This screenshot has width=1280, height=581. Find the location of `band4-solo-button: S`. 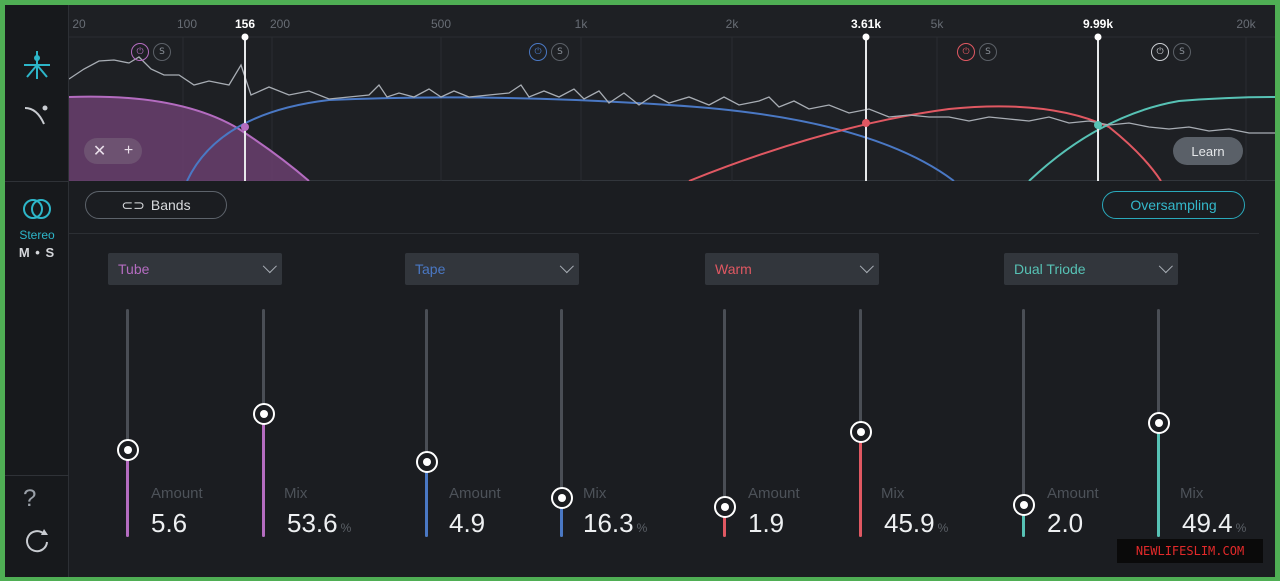

band4-solo-button: S is located at coordinates (1182, 52).